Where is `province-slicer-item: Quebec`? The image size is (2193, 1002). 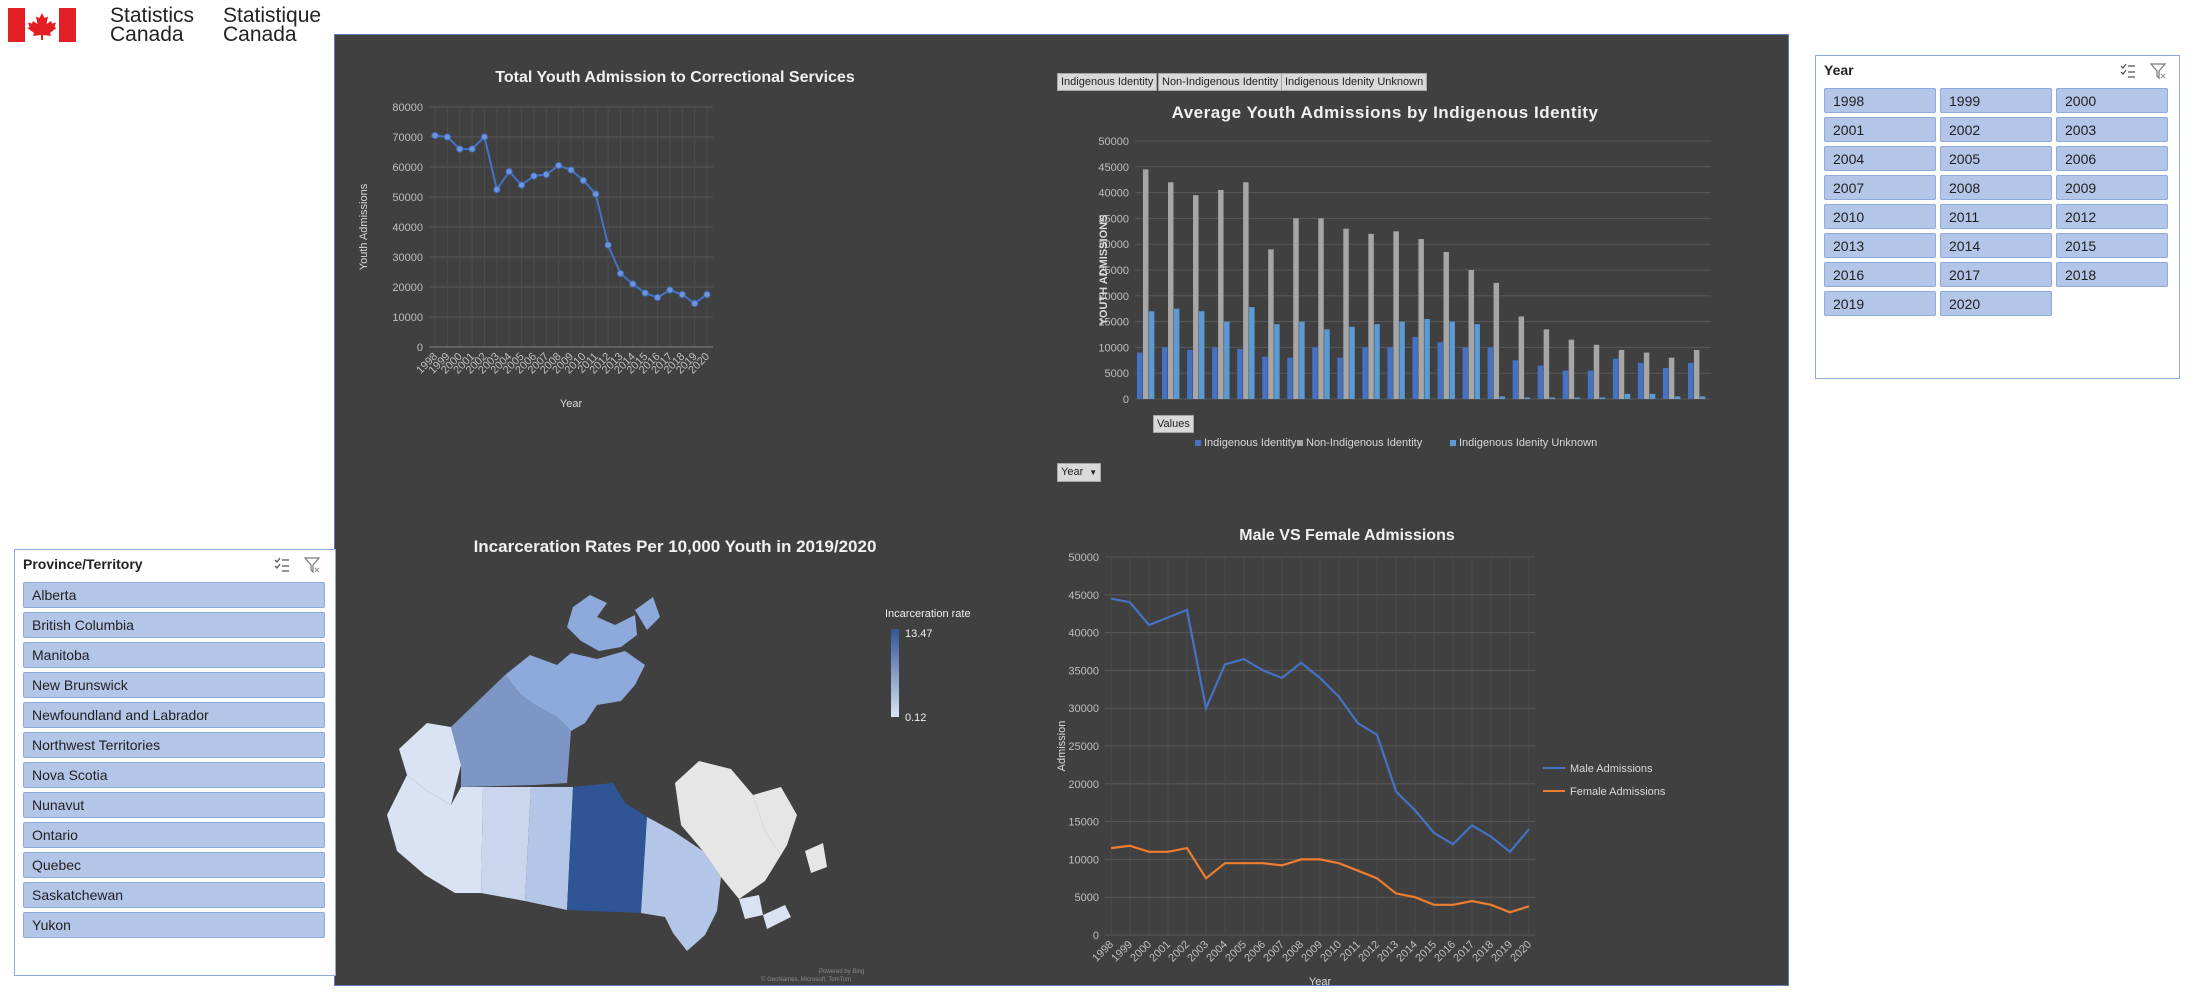 province-slicer-item: Quebec is located at coordinates (174, 865).